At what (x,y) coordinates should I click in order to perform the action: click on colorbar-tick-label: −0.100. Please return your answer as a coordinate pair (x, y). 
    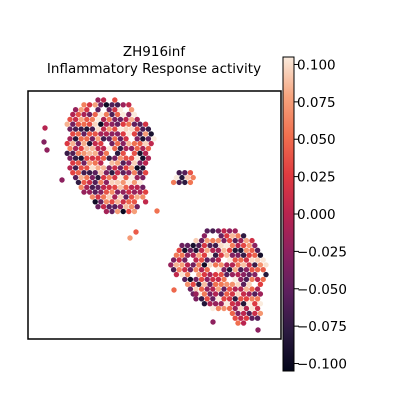
    Looking at the image, I should click on (322, 365).